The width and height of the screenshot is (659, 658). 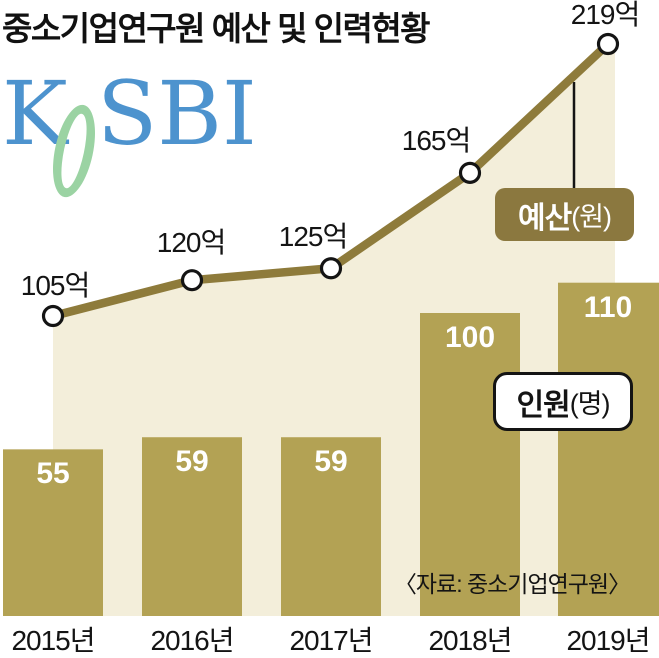 What do you see at coordinates (192, 640) in the screenshot?
I see `axis-label-year: 2016년` at bounding box center [192, 640].